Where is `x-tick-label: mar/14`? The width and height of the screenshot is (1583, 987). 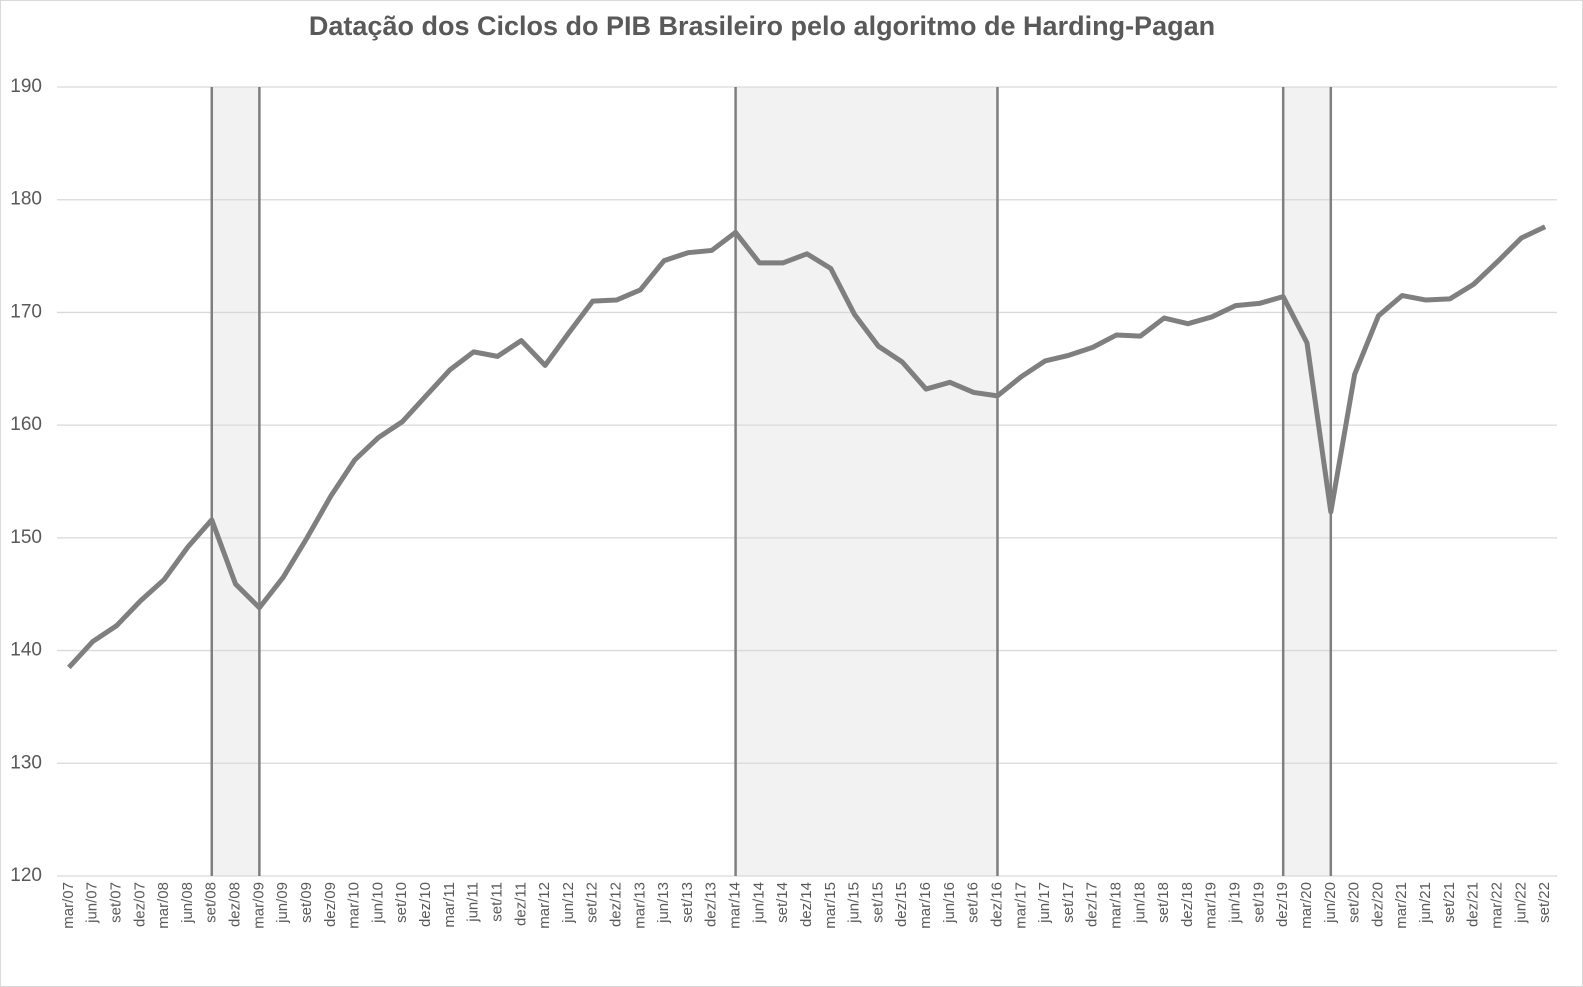 x-tick-label: mar/14 is located at coordinates (735, 905).